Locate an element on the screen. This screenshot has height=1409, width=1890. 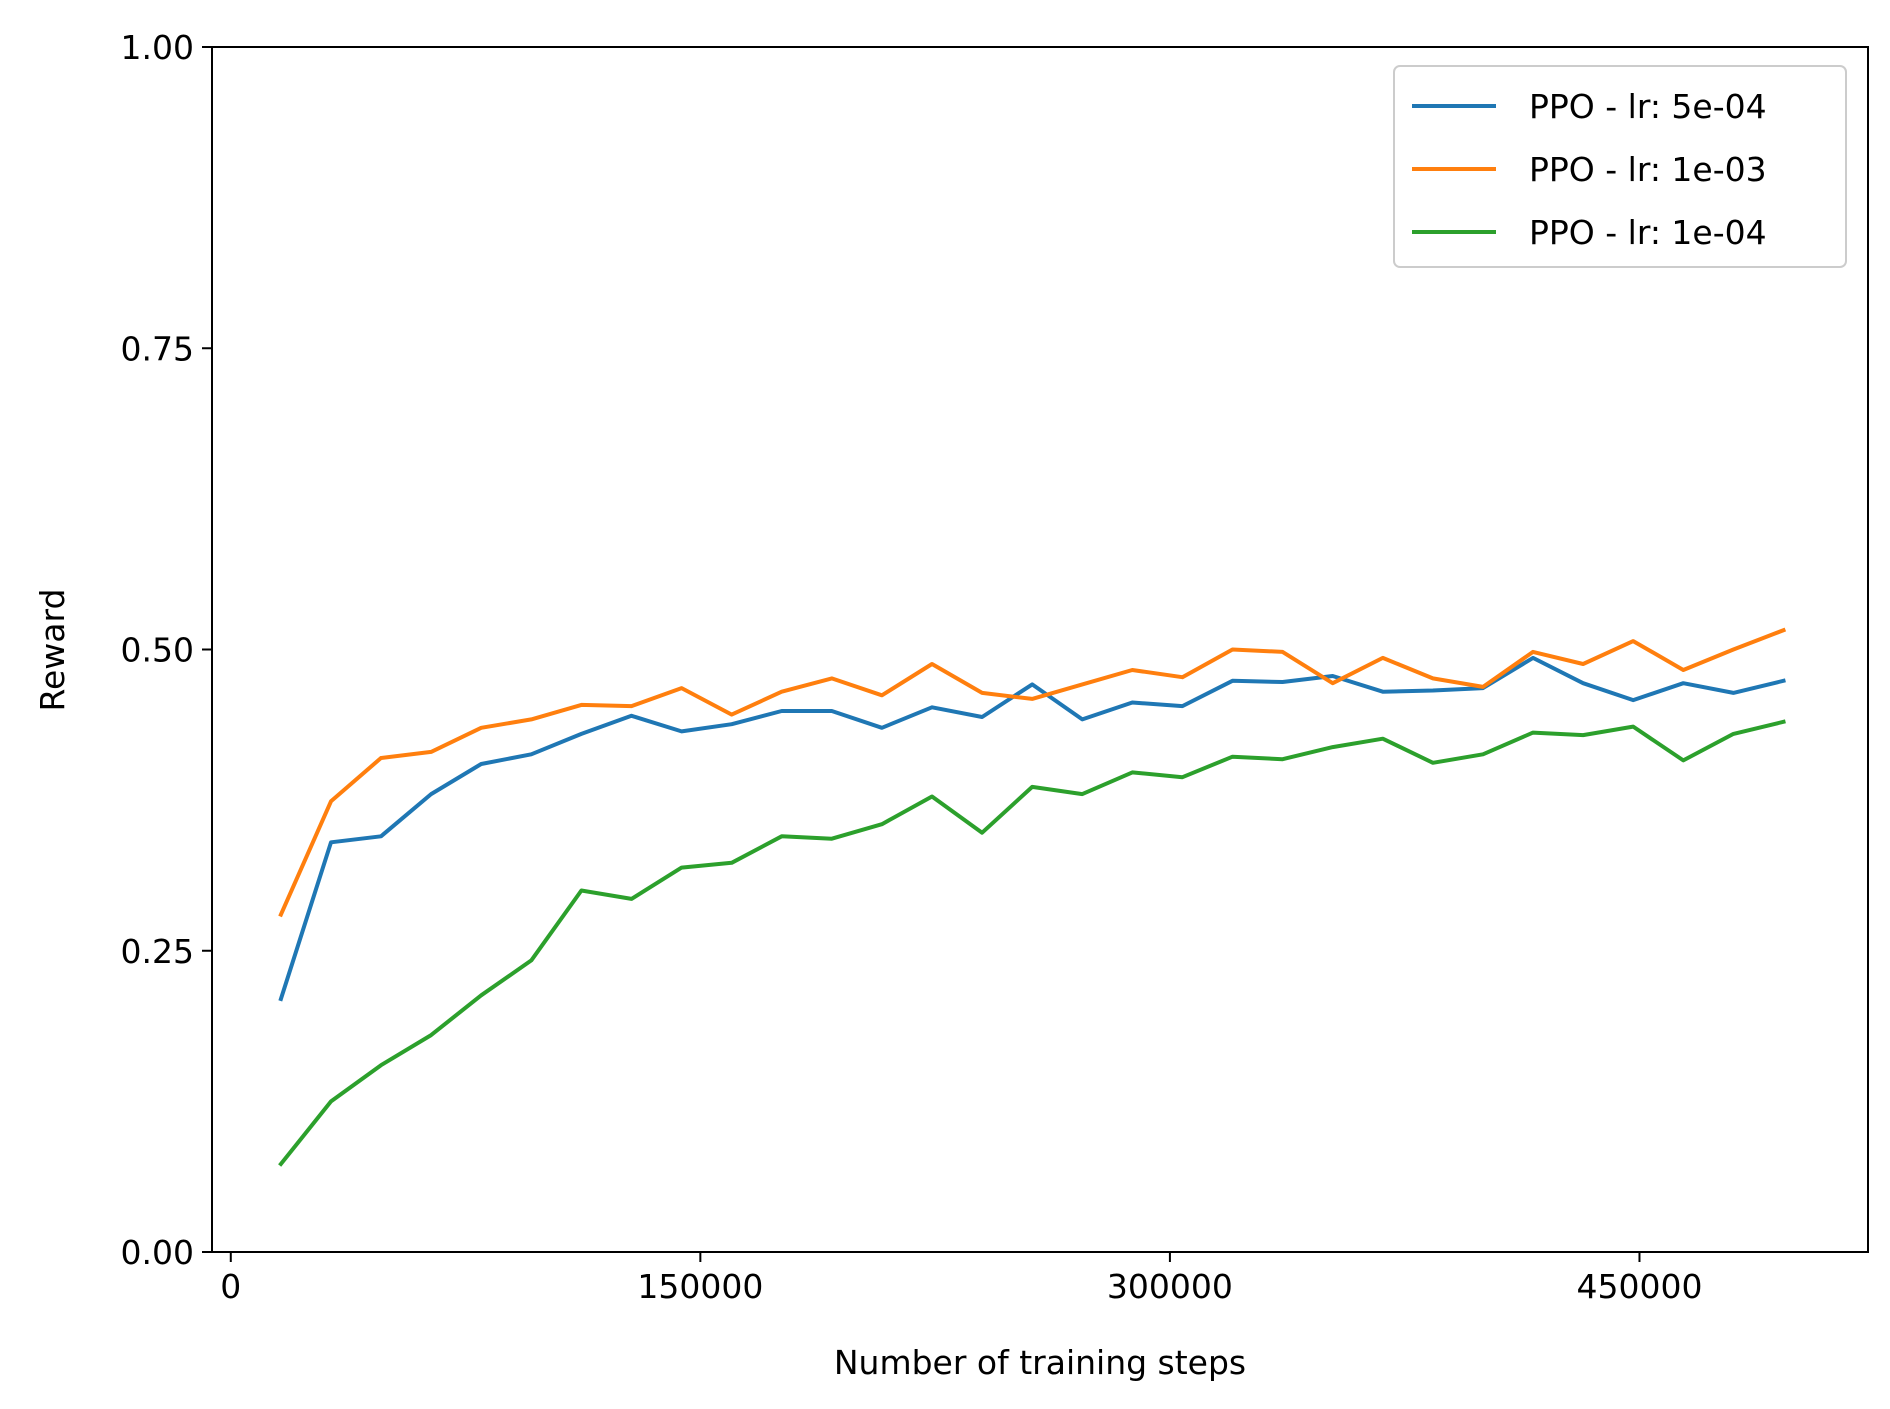
y-axis-label: Reward is located at coordinates (52, 650).